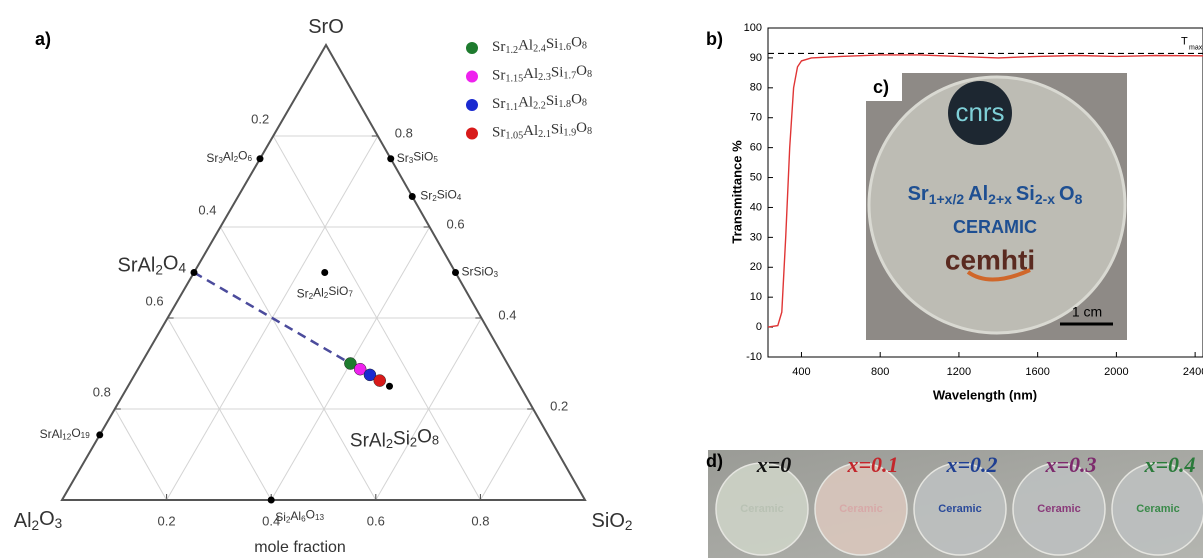 The image size is (1203, 558). I want to click on formula-subscript: 1+x/2, so click(947, 199).